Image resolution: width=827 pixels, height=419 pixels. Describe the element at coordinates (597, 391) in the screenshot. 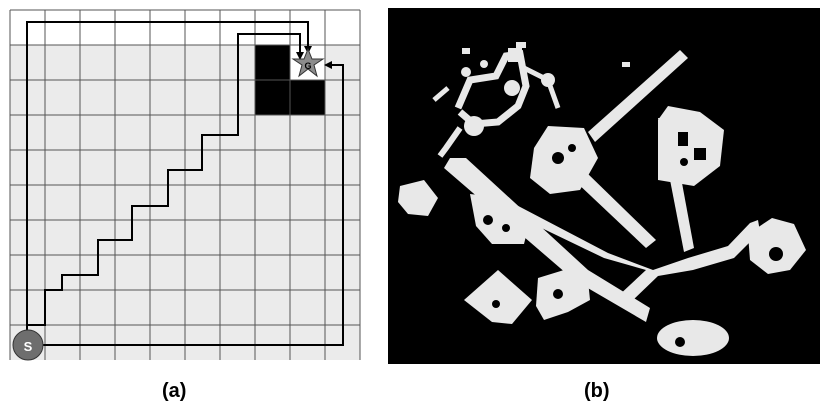

I see `caption-b: (b)` at that location.